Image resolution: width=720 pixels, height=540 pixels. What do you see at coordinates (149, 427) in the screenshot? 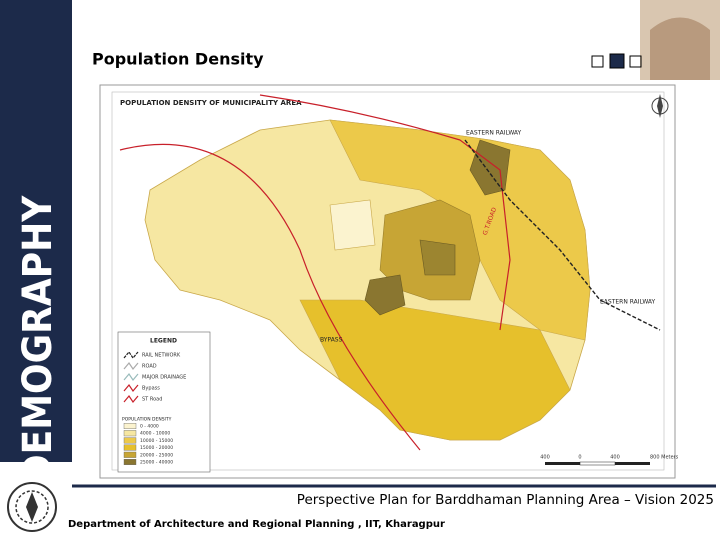
I see `legend-label: 0 - 4000` at bounding box center [149, 427].